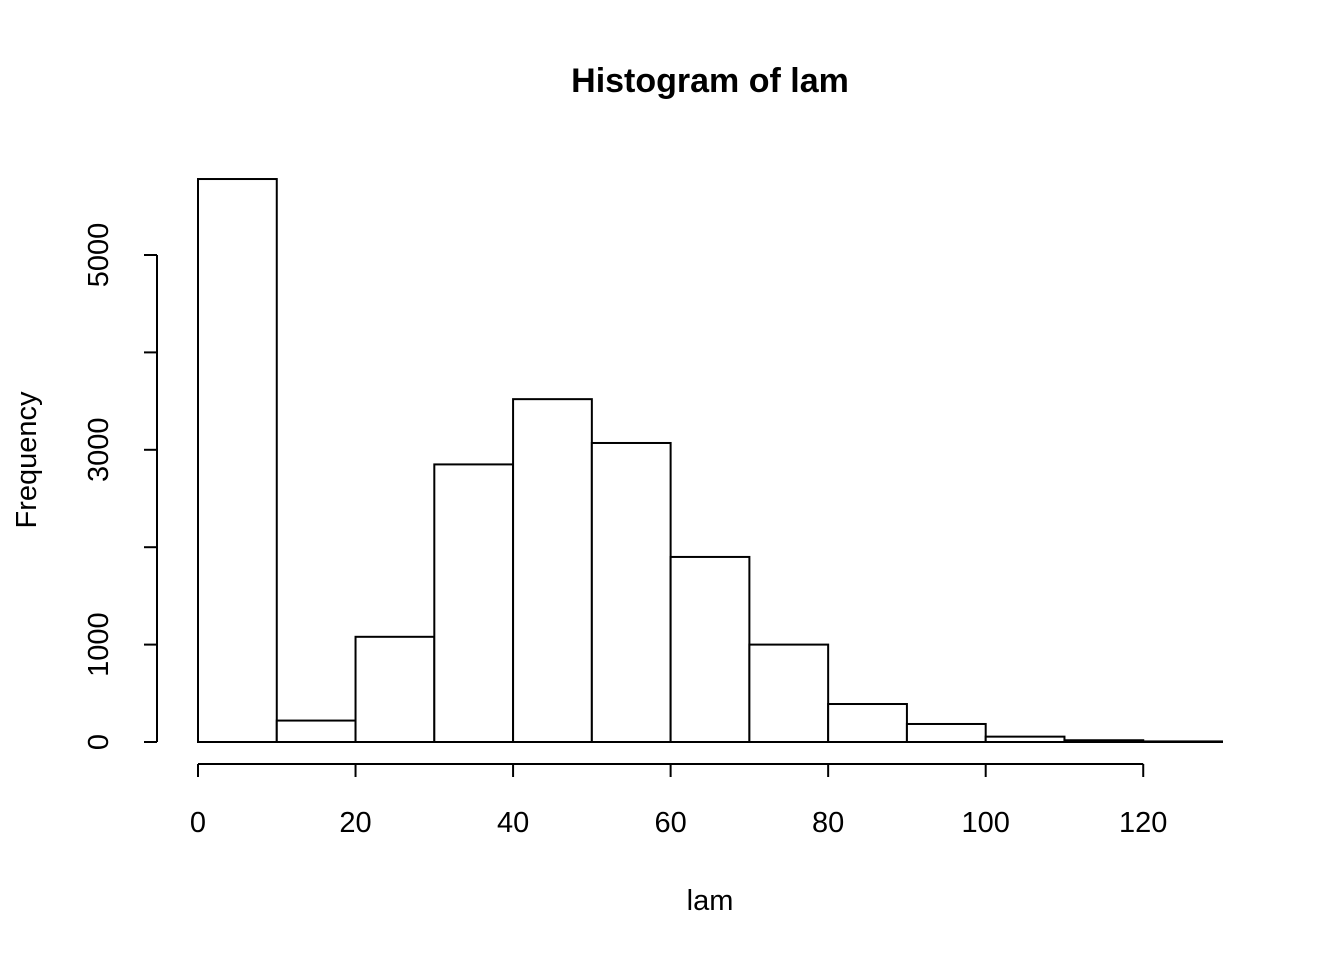  I want to click on x-tick-label: 120, so click(1143, 823).